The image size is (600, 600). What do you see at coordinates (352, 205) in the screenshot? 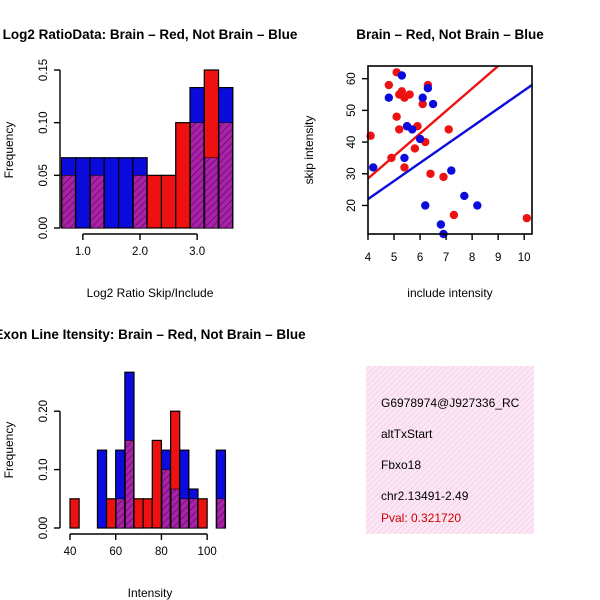
I see `y-tick-label: 20` at bounding box center [352, 205].